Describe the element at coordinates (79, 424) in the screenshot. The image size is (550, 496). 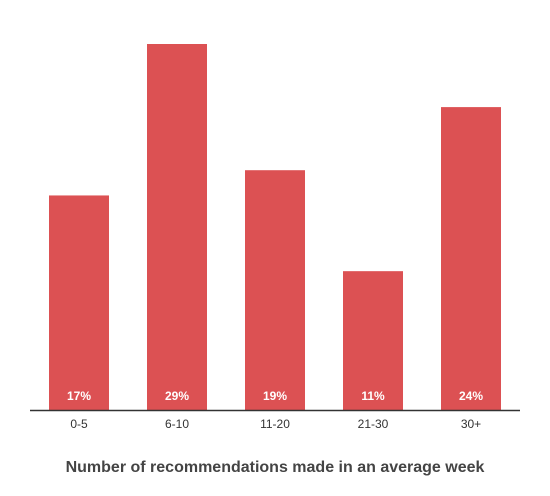
I see `x-tick-label: 0-5` at that location.